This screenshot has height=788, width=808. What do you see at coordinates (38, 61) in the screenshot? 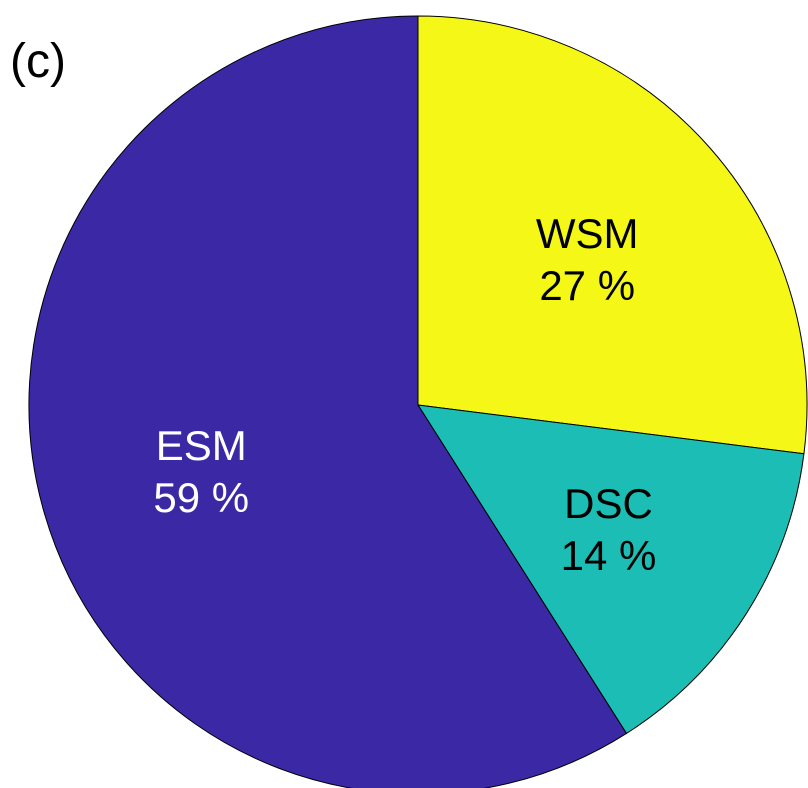
I see `panel-label: (c)` at bounding box center [38, 61].